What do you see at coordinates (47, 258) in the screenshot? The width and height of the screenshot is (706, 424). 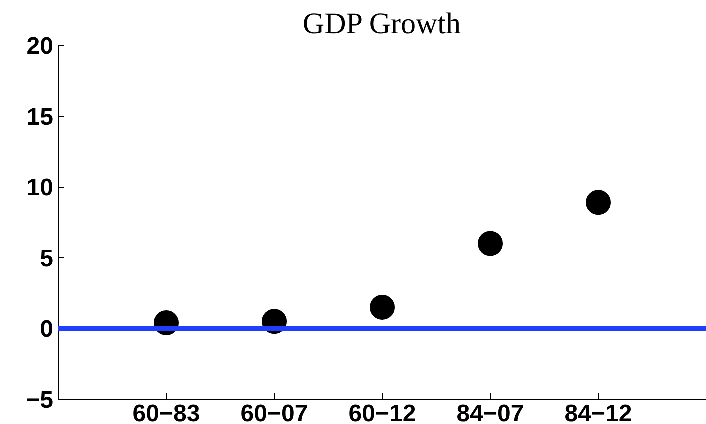 I see `y-tick-label: 5` at bounding box center [47, 258].